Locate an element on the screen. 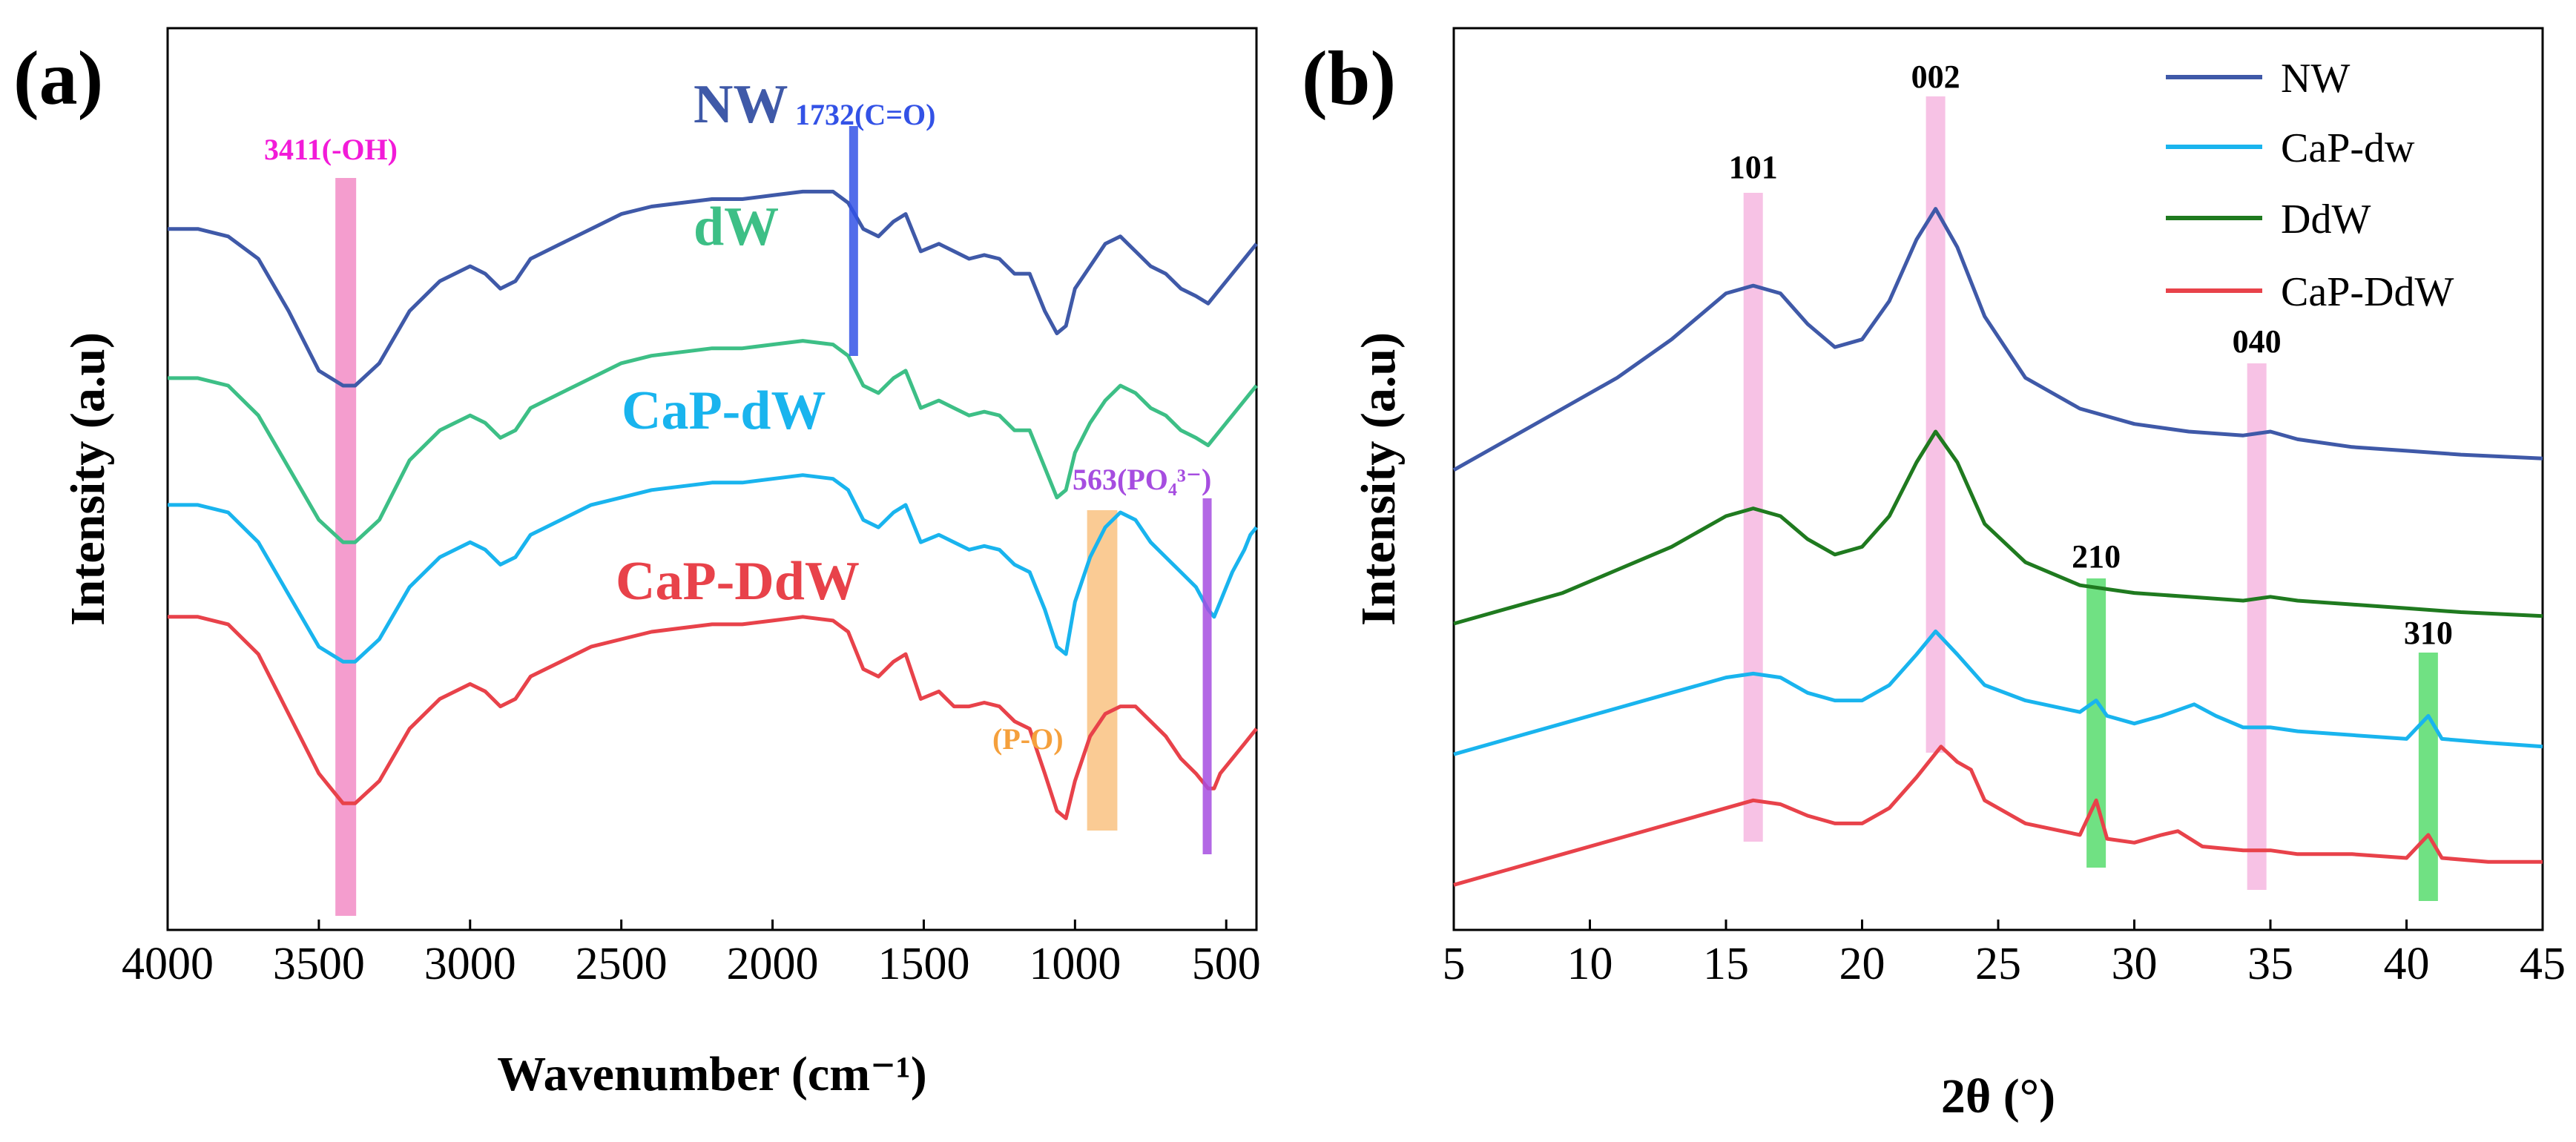 The height and width of the screenshot is (1142, 2576). ftir-series-line-dw is located at coordinates (713, 441).